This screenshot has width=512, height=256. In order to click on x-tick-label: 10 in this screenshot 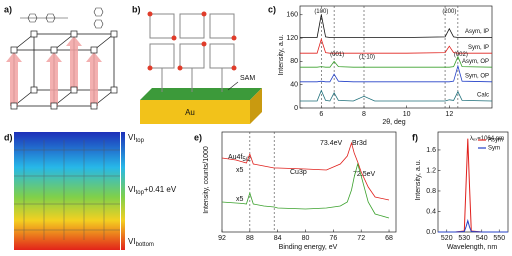, I will do `click(407, 114)`.